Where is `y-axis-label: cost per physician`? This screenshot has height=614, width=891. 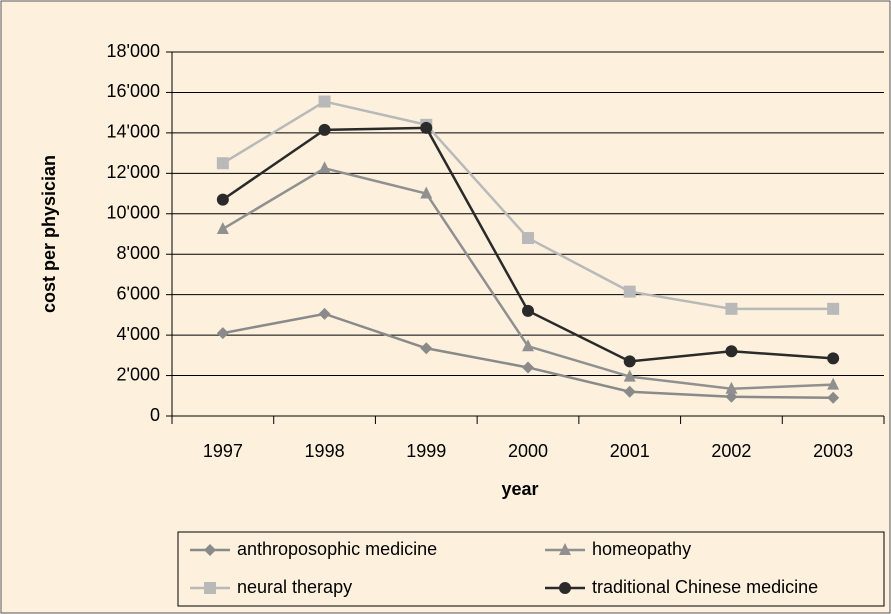 y-axis-label: cost per physician is located at coordinates (49, 234).